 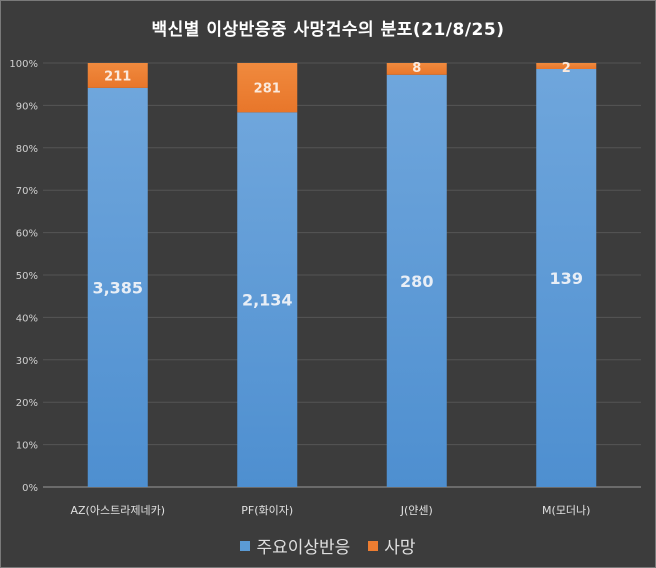 I want to click on data-label: 139, so click(x=566, y=278).